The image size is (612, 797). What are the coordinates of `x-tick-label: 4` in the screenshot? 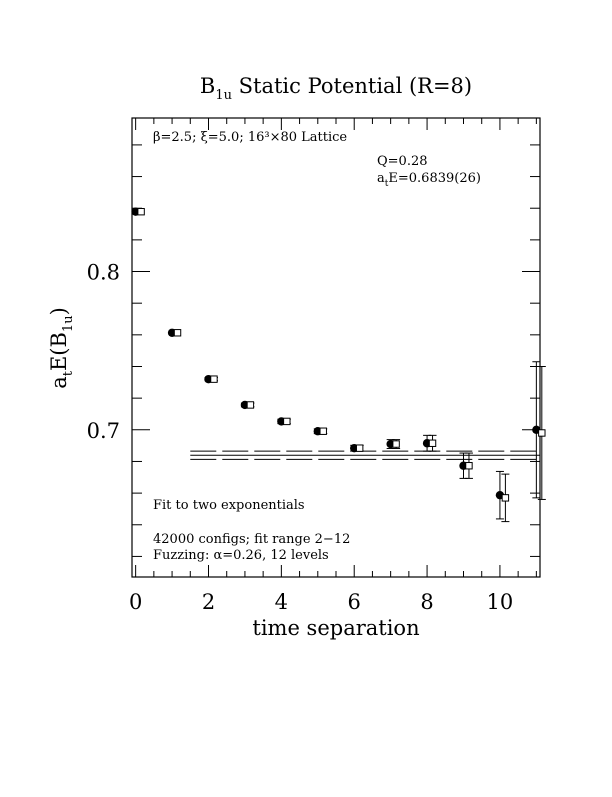 It's located at (281, 602).